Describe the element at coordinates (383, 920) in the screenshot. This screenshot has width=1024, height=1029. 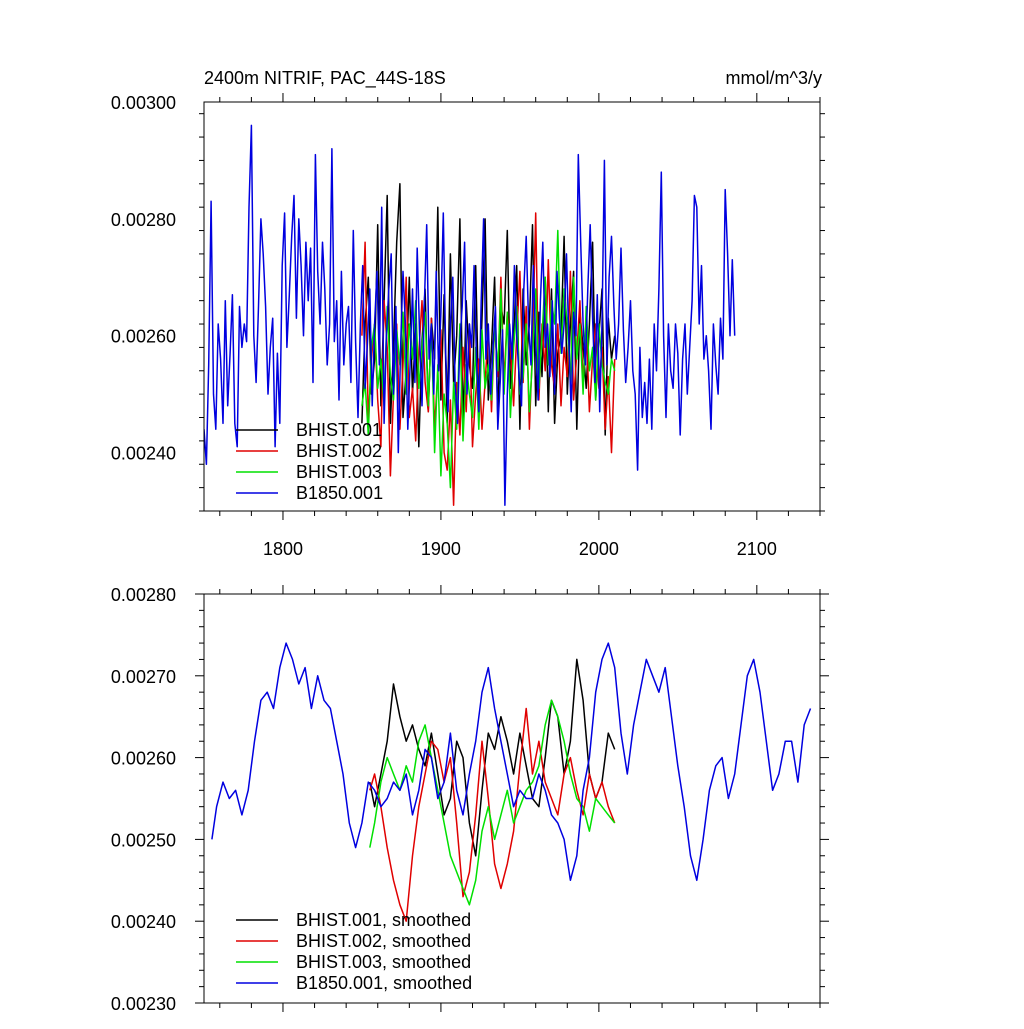
I see `legend-label: BHIST.001, smoothed` at that location.